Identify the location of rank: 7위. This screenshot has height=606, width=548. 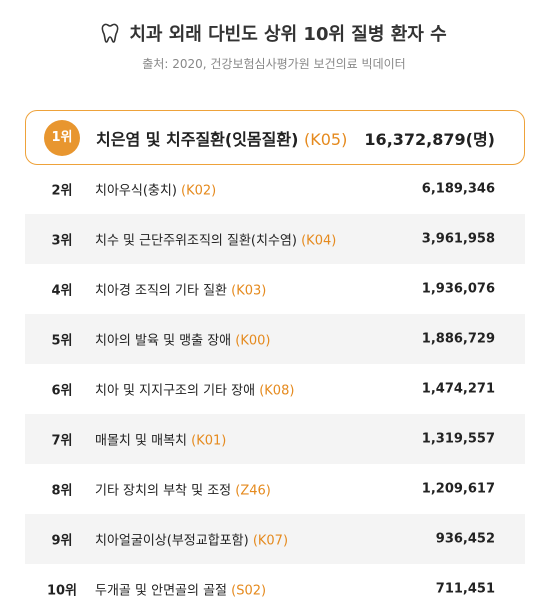
(62, 441).